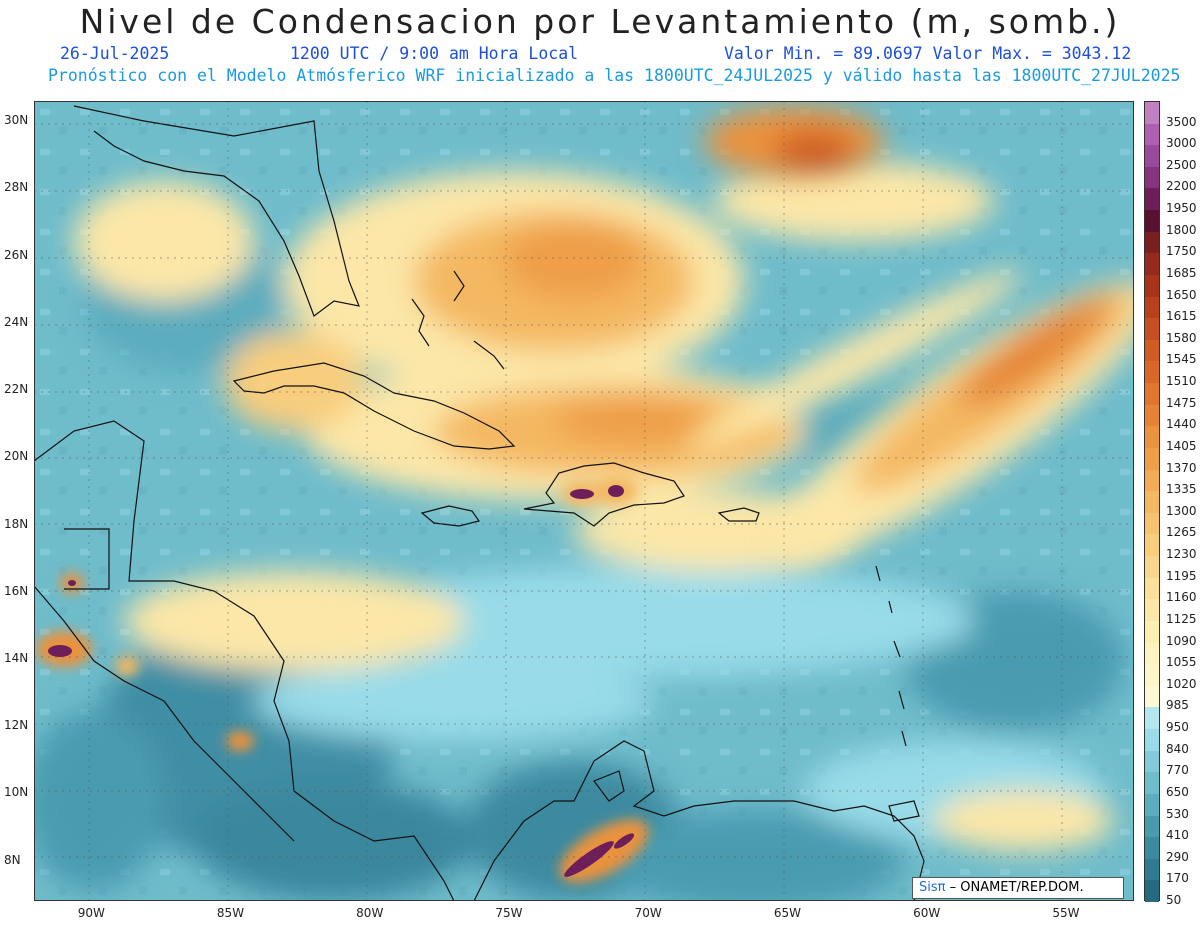 The image size is (1200, 927). What do you see at coordinates (1181, 662) in the screenshot?
I see `colorbar-label: 1055` at bounding box center [1181, 662].